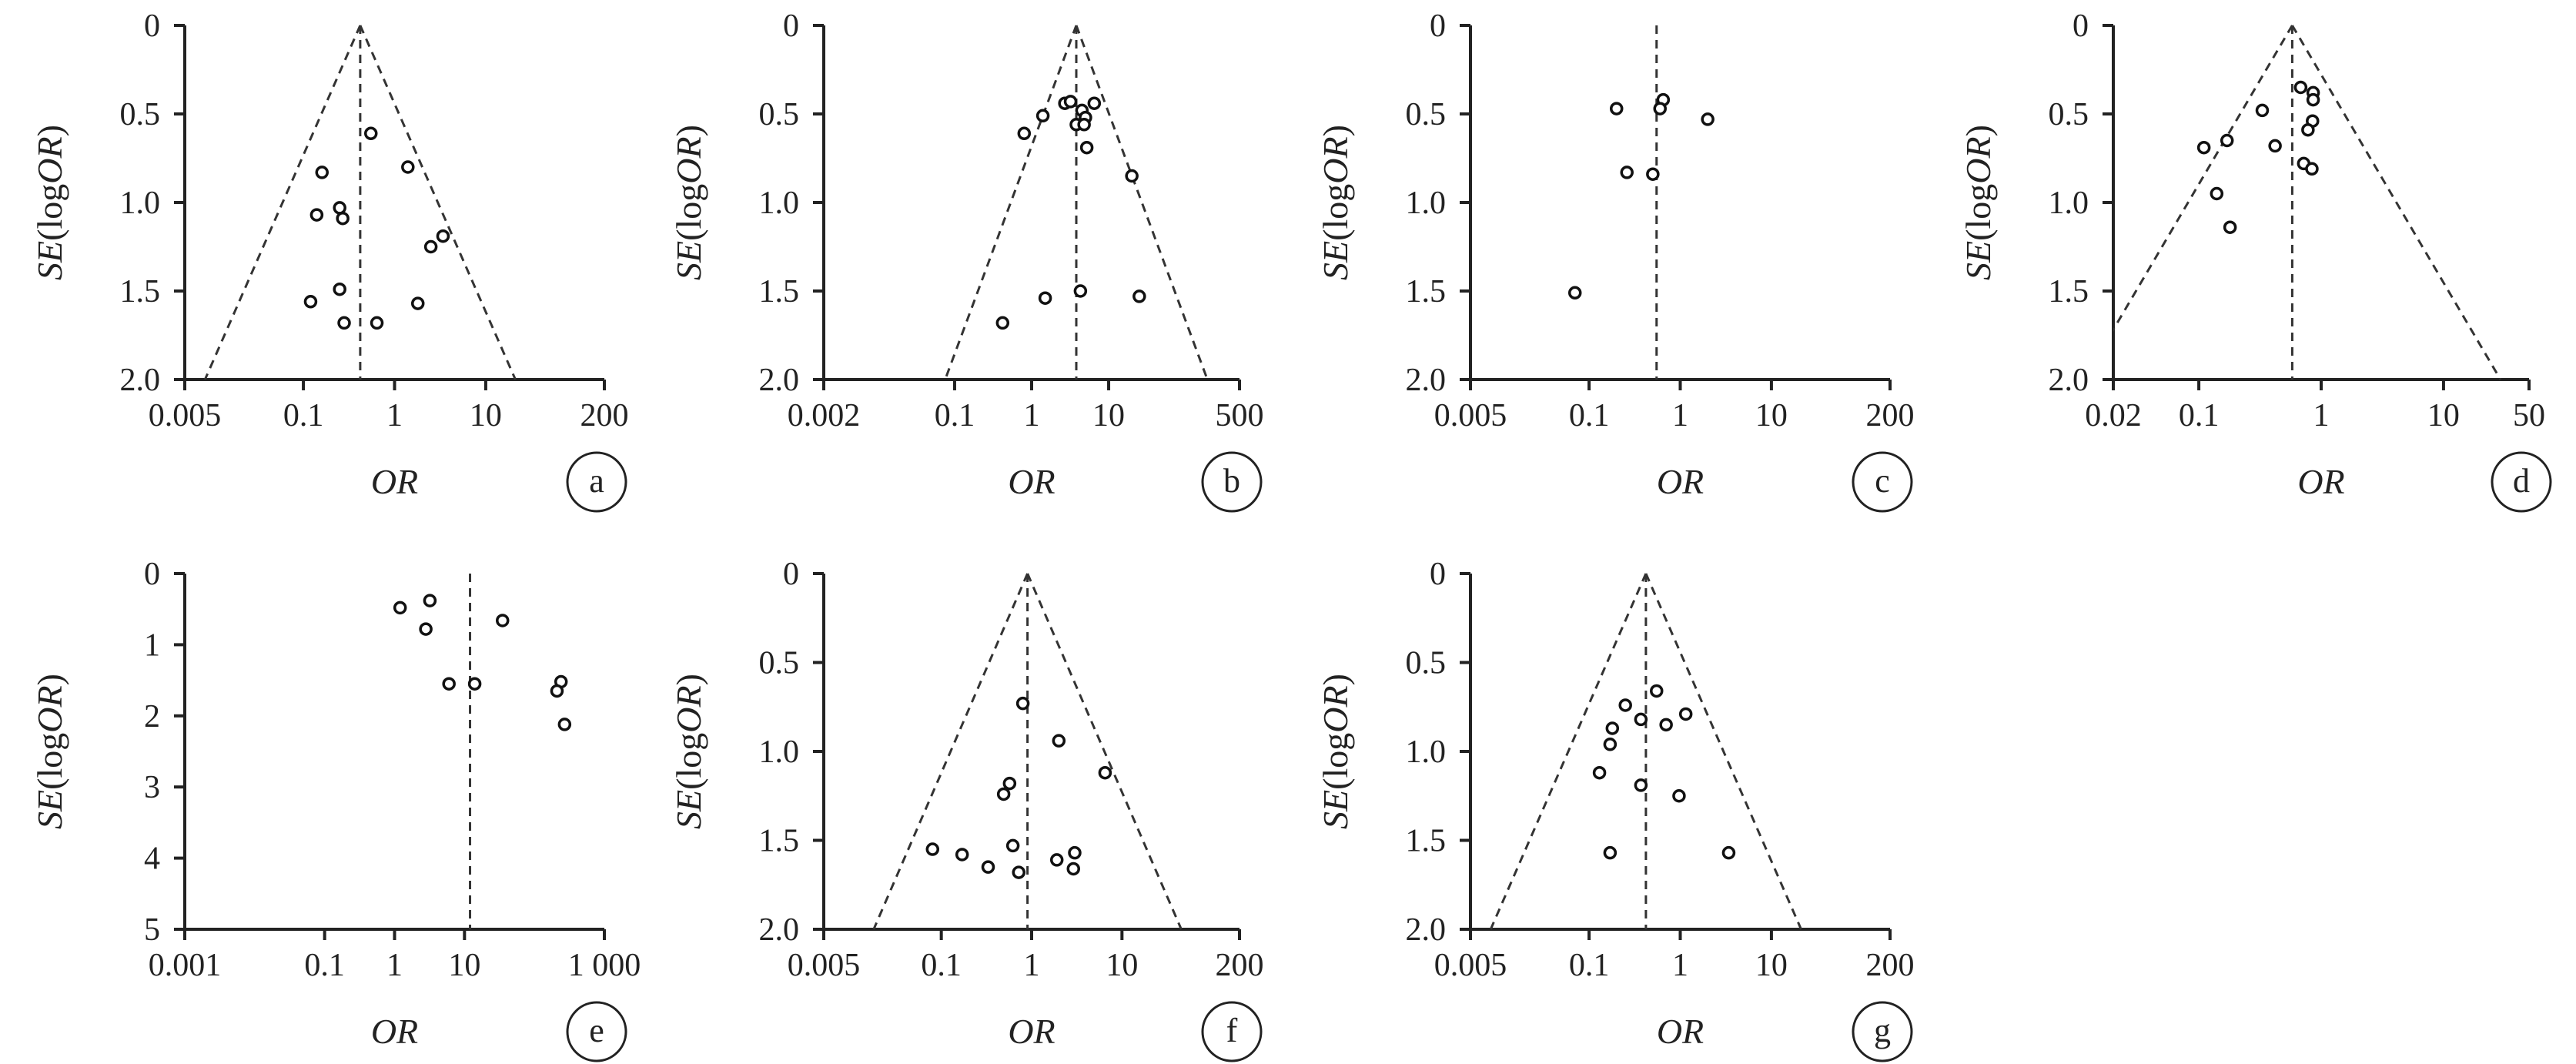 Image resolution: width=2576 pixels, height=1064 pixels. I want to click on funnel-plot-a: 0 0.5 1.0 1.5 2.00.005 0.1 1 10 200 SE(logOR) OR a, so click(330, 260).